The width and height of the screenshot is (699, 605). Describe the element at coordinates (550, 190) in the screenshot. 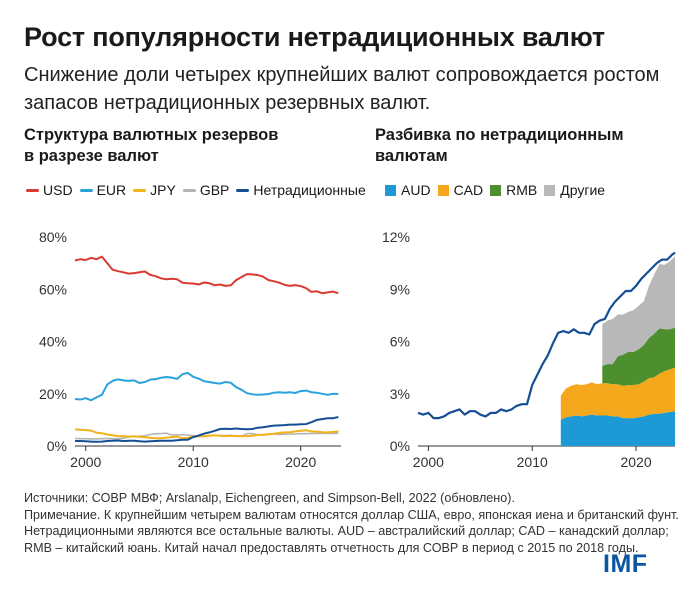

I see `other-swatch-icon` at that location.